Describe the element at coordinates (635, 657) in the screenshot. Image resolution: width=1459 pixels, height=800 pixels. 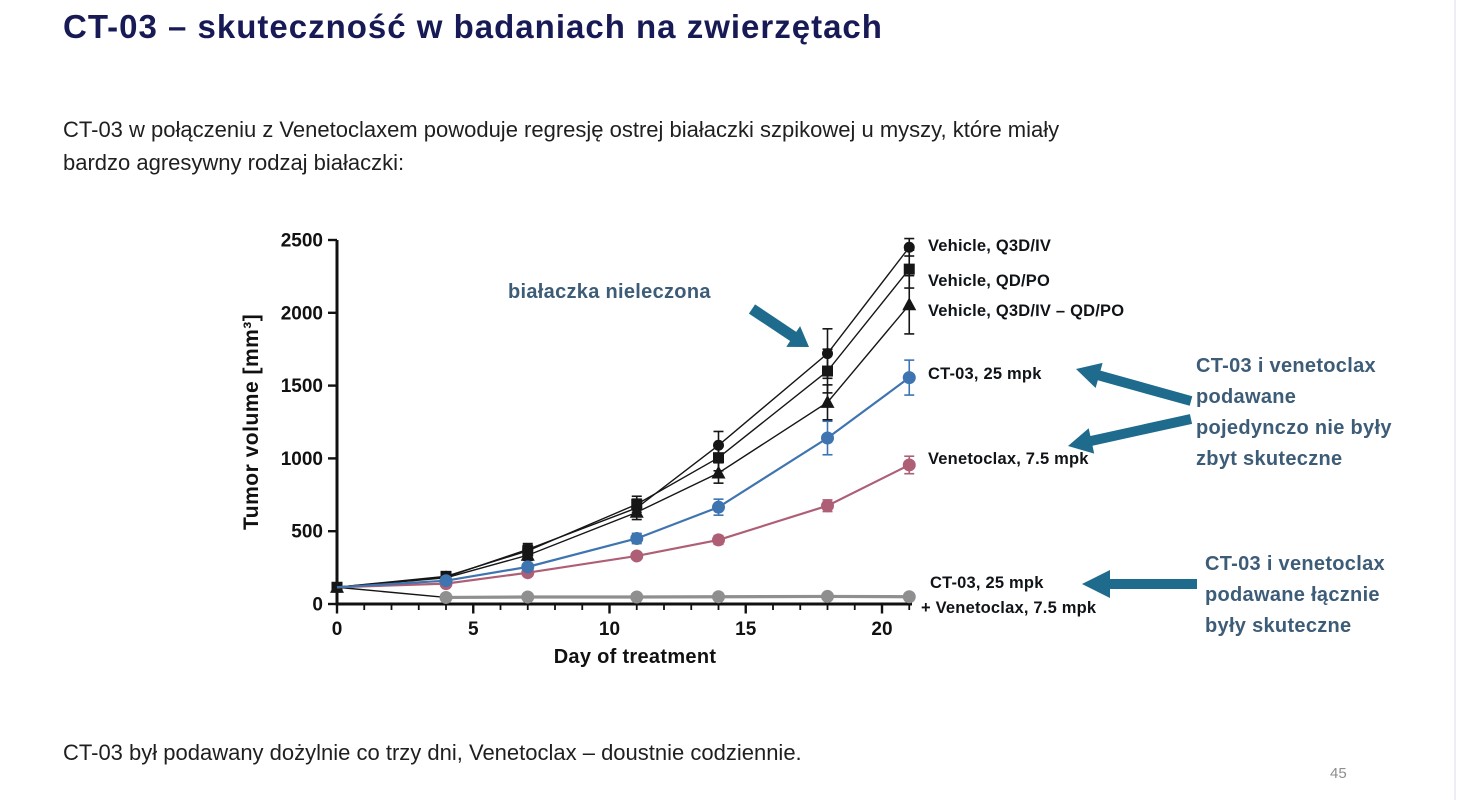
I see `x-axis-label: Day of treatment` at that location.